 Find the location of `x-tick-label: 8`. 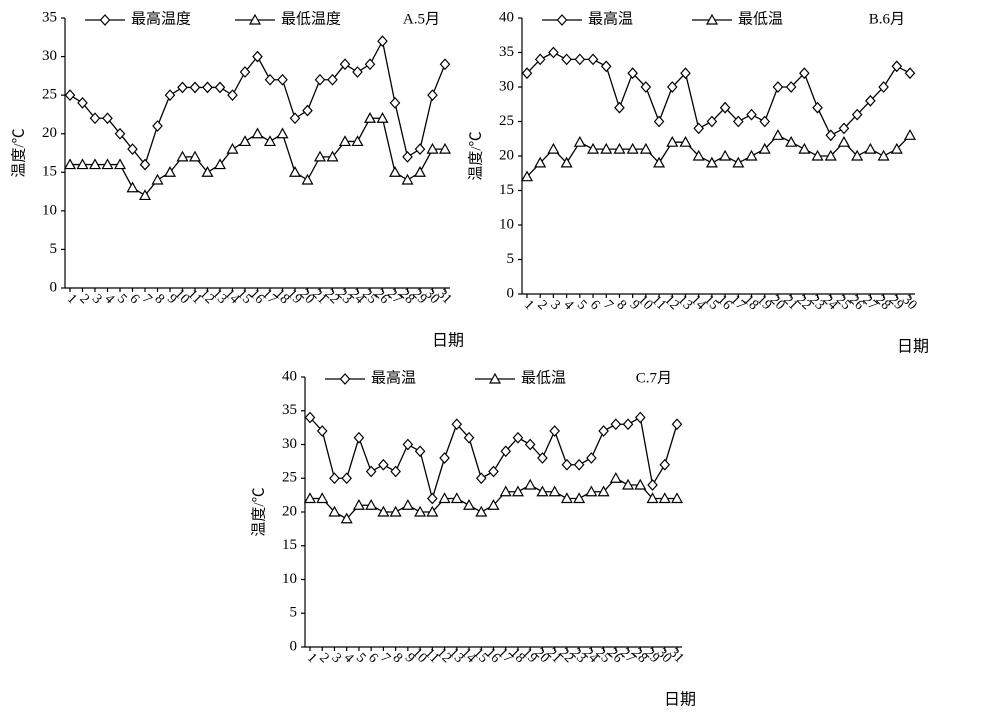

x-tick-label: 8 is located at coordinates (398, 659).